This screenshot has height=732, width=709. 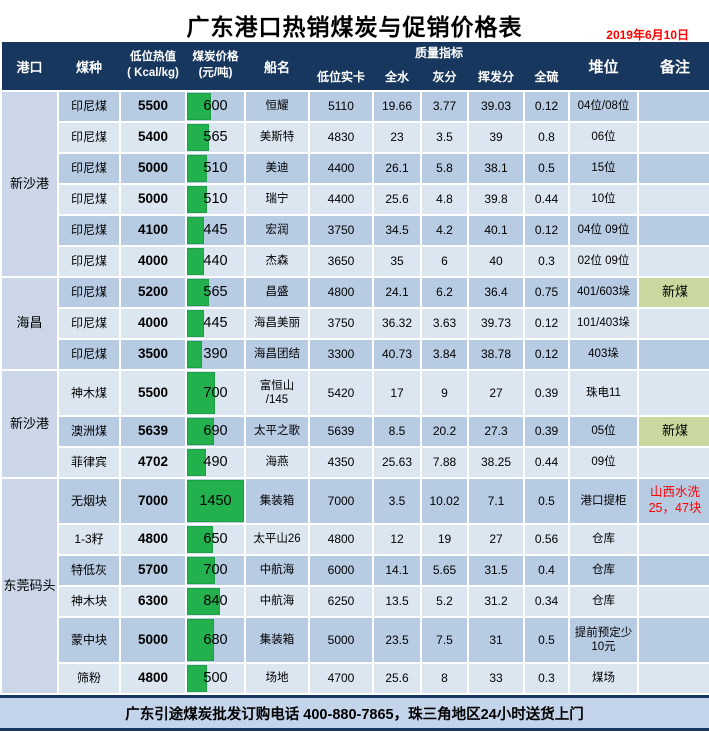 What do you see at coordinates (153, 66) in the screenshot?
I see `header-heat-value: 低位热值 ( Kcal/kg)` at bounding box center [153, 66].